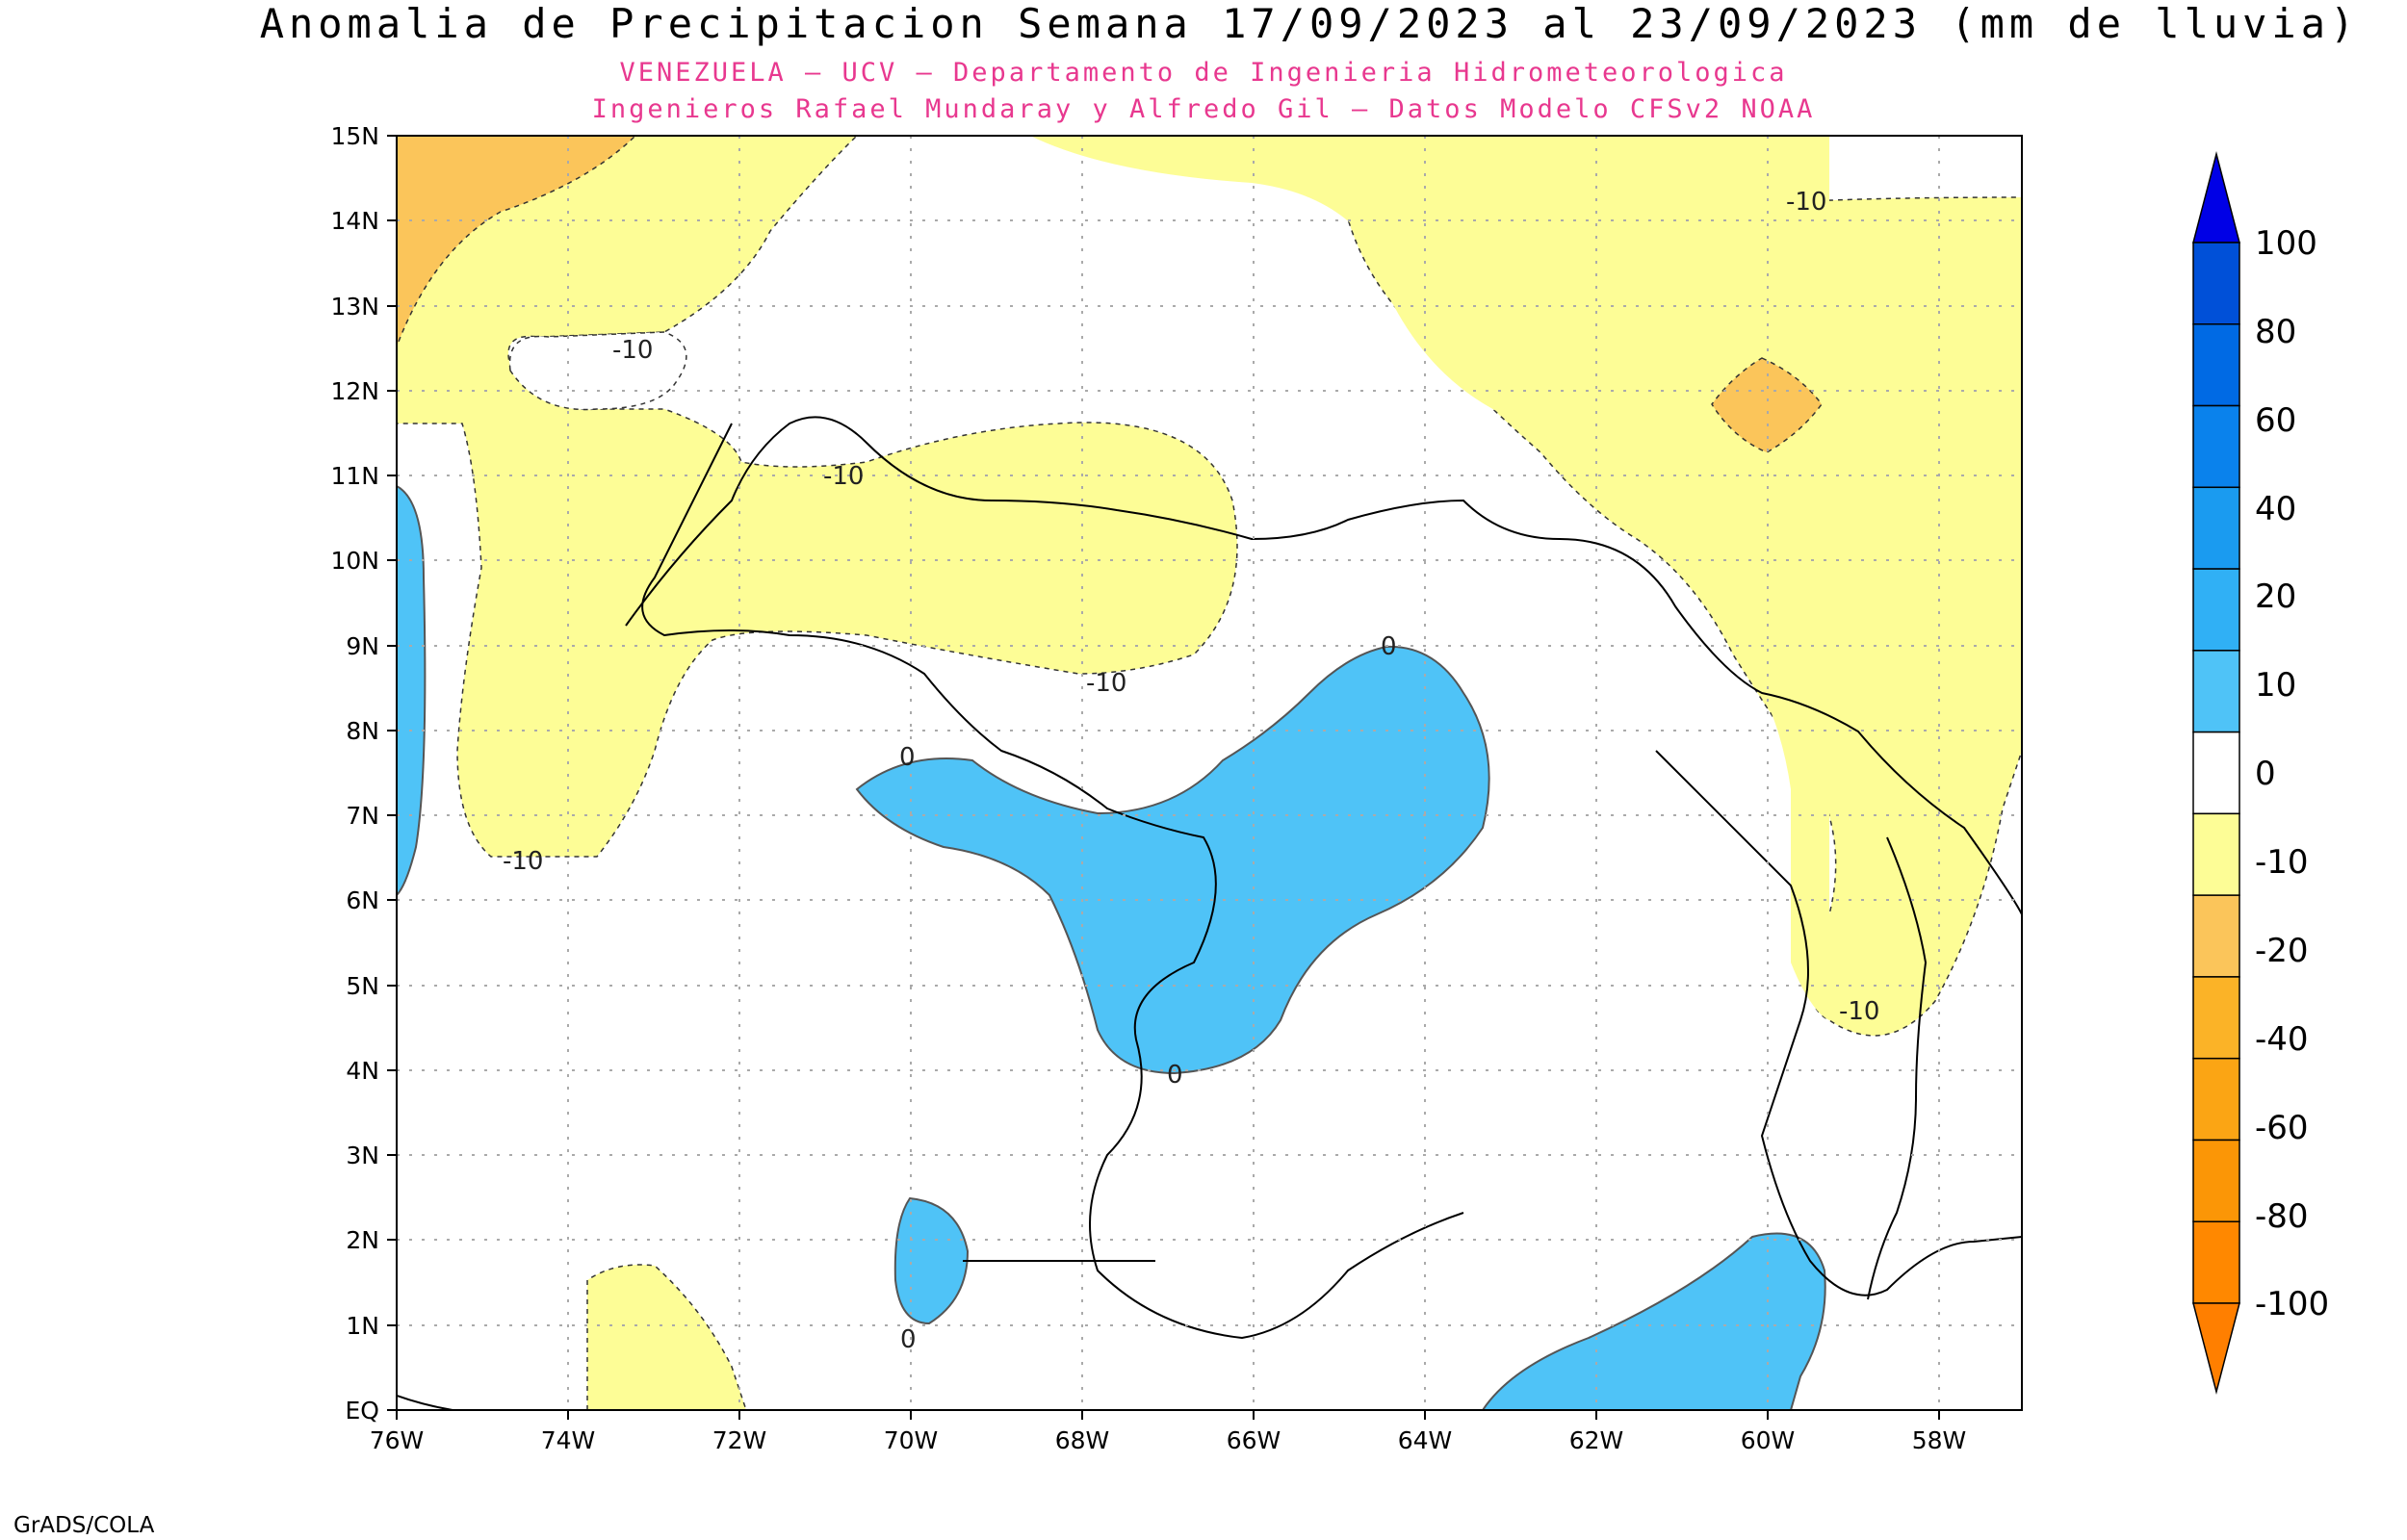 This screenshot has height=1540, width=2407. Describe the element at coordinates (2275, 597) in the screenshot. I see `colorbar-label: 20` at that location.